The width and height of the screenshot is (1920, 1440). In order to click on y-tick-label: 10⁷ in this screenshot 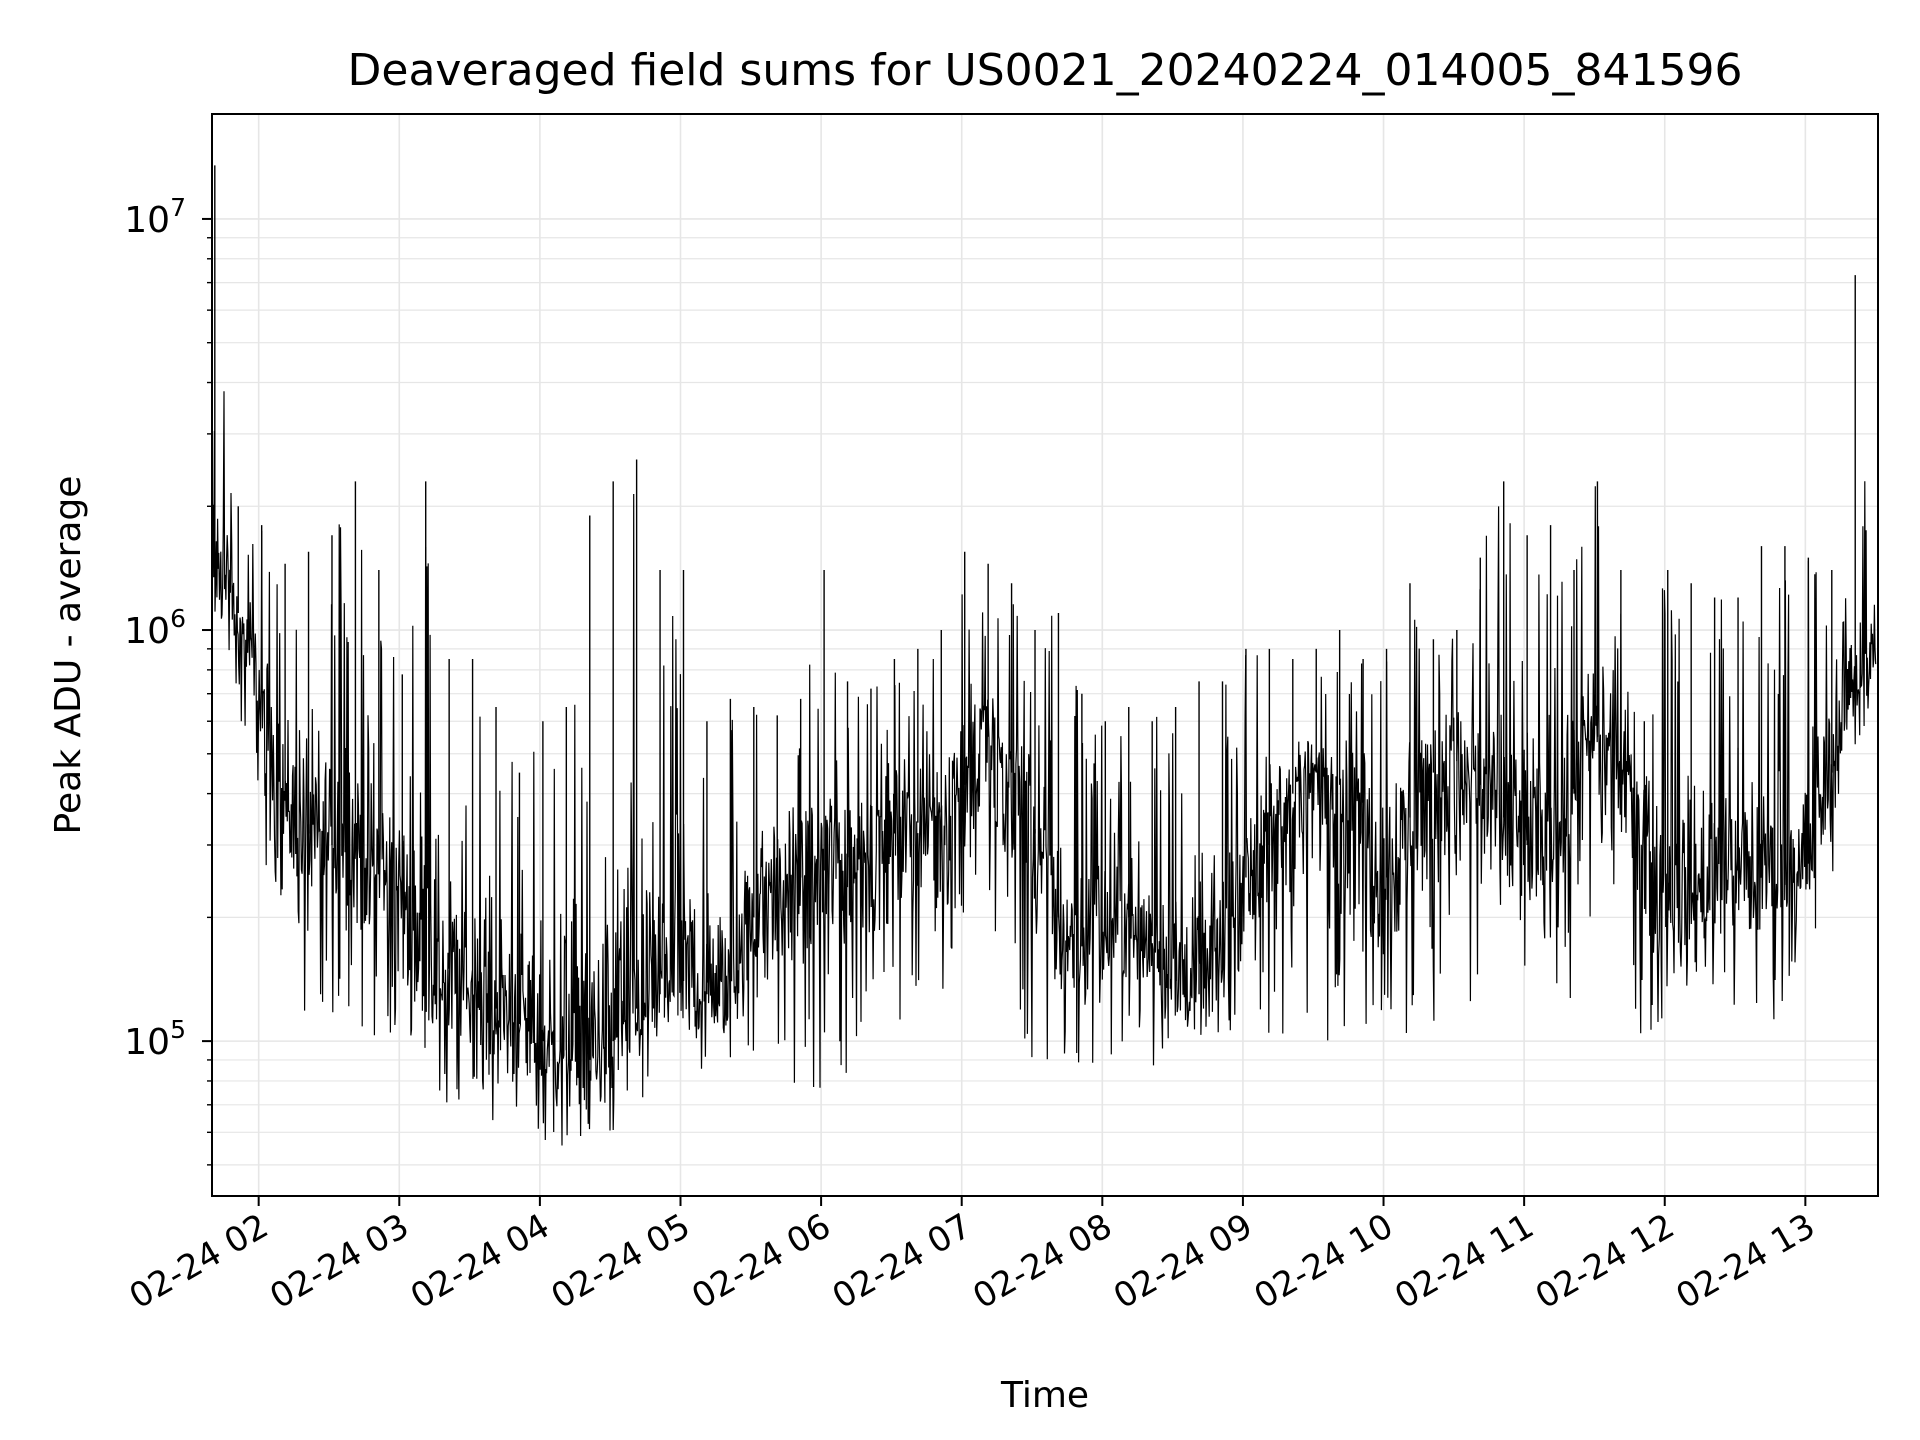, I will do `click(155, 217)`.